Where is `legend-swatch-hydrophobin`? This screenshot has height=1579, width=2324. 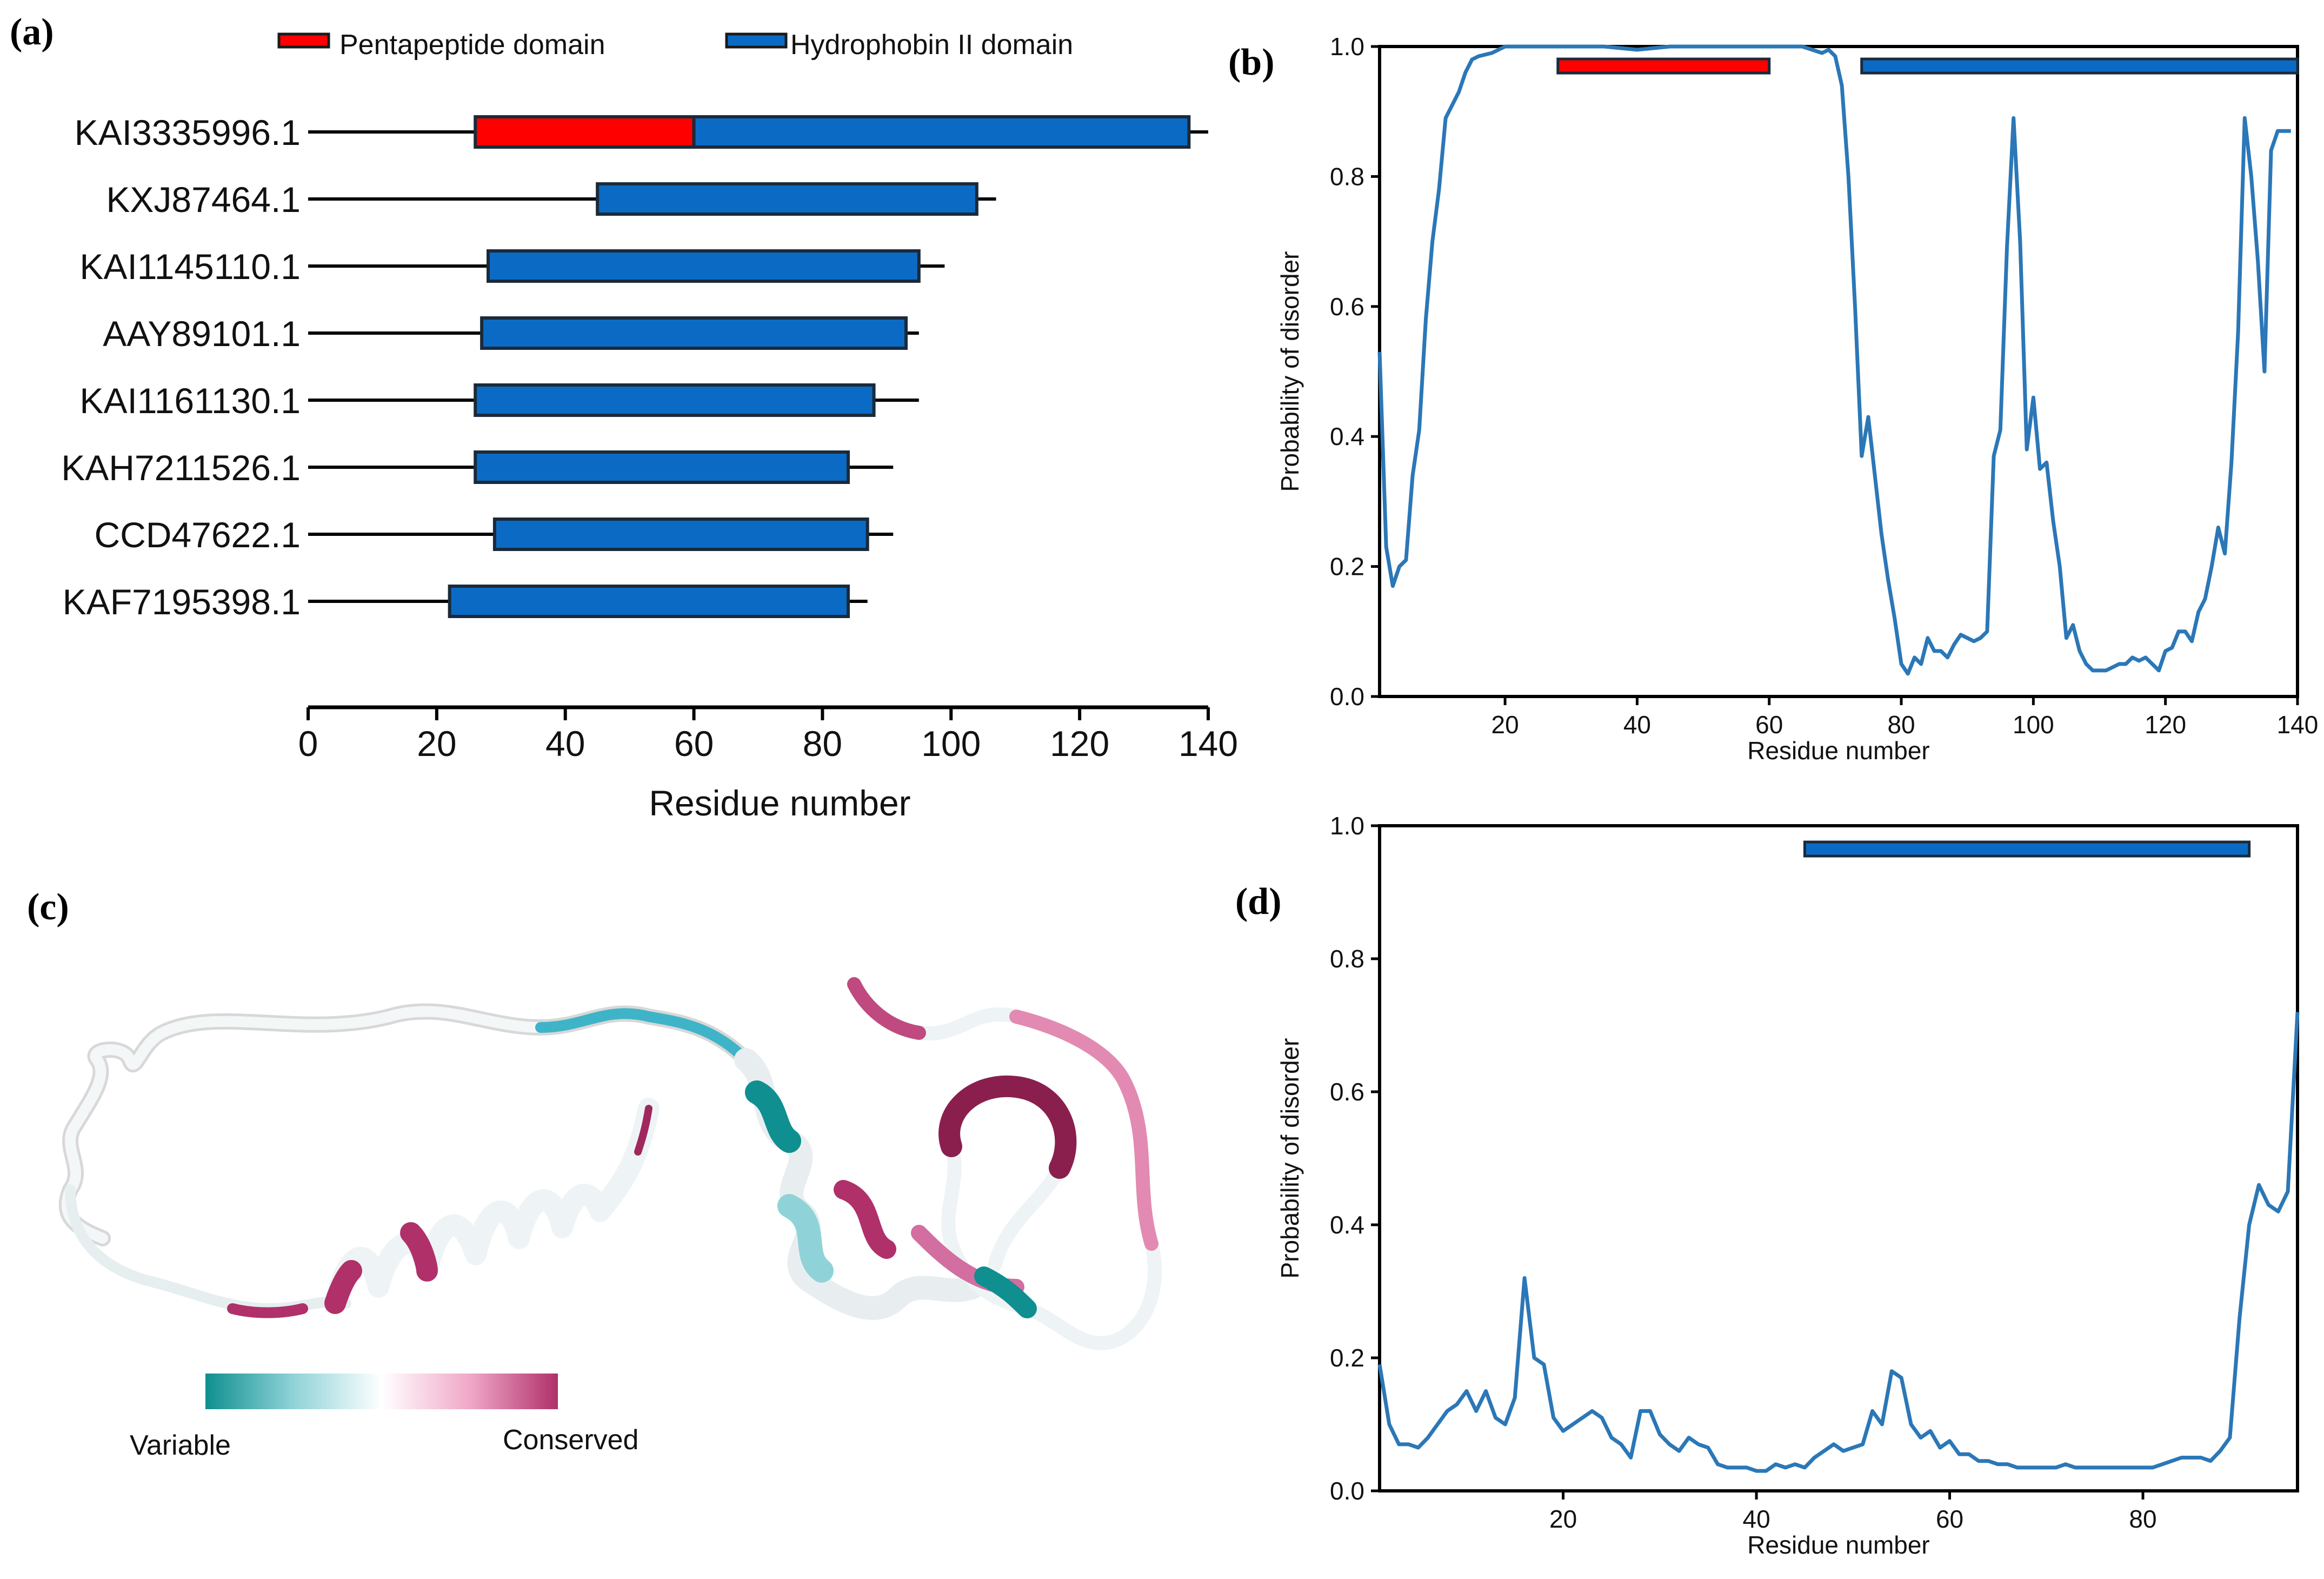 legend-swatch-hydrophobin is located at coordinates (756, 40).